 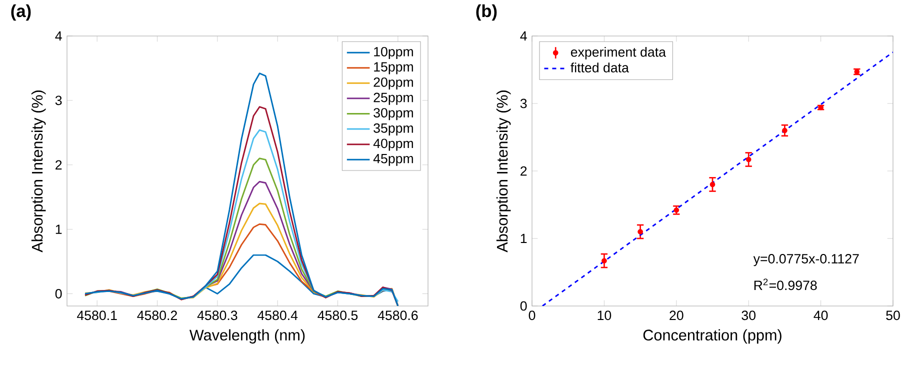 What do you see at coordinates (893, 315) in the screenshot?
I see `x-tick-label: 50` at bounding box center [893, 315].